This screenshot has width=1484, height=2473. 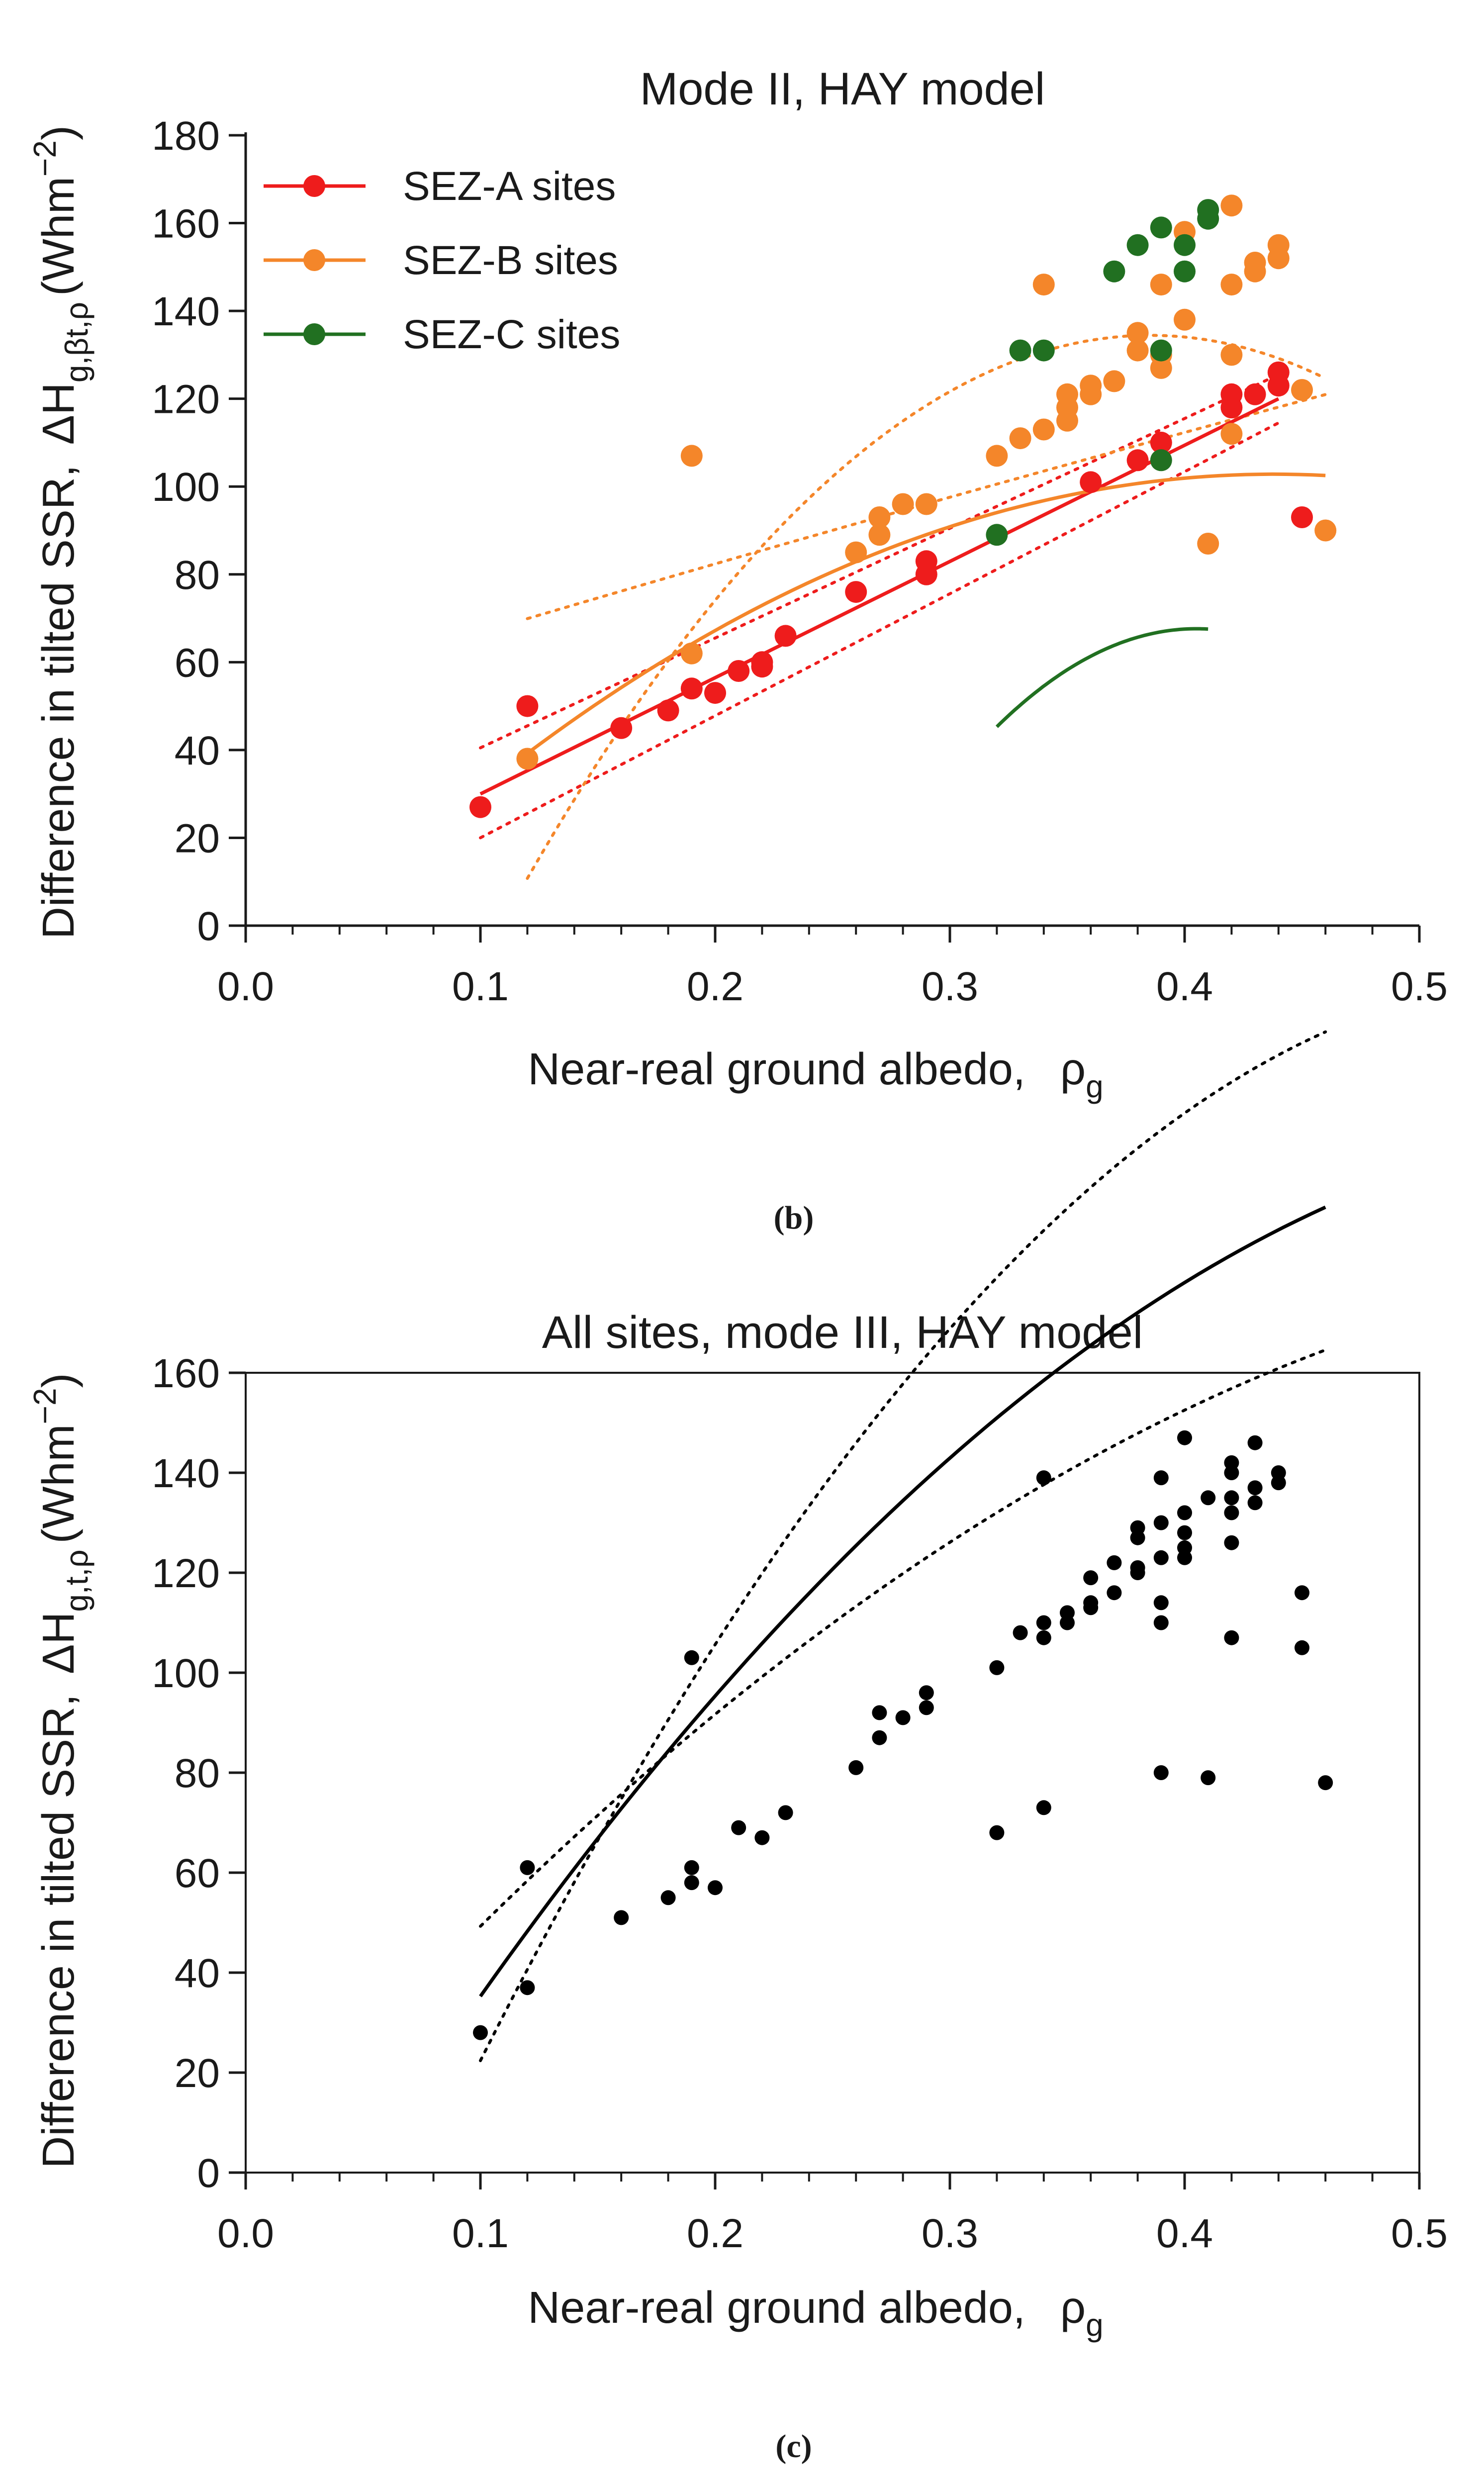 I want to click on panel-c-title: All sites, mode III, HAY model, so click(x=842, y=1332).